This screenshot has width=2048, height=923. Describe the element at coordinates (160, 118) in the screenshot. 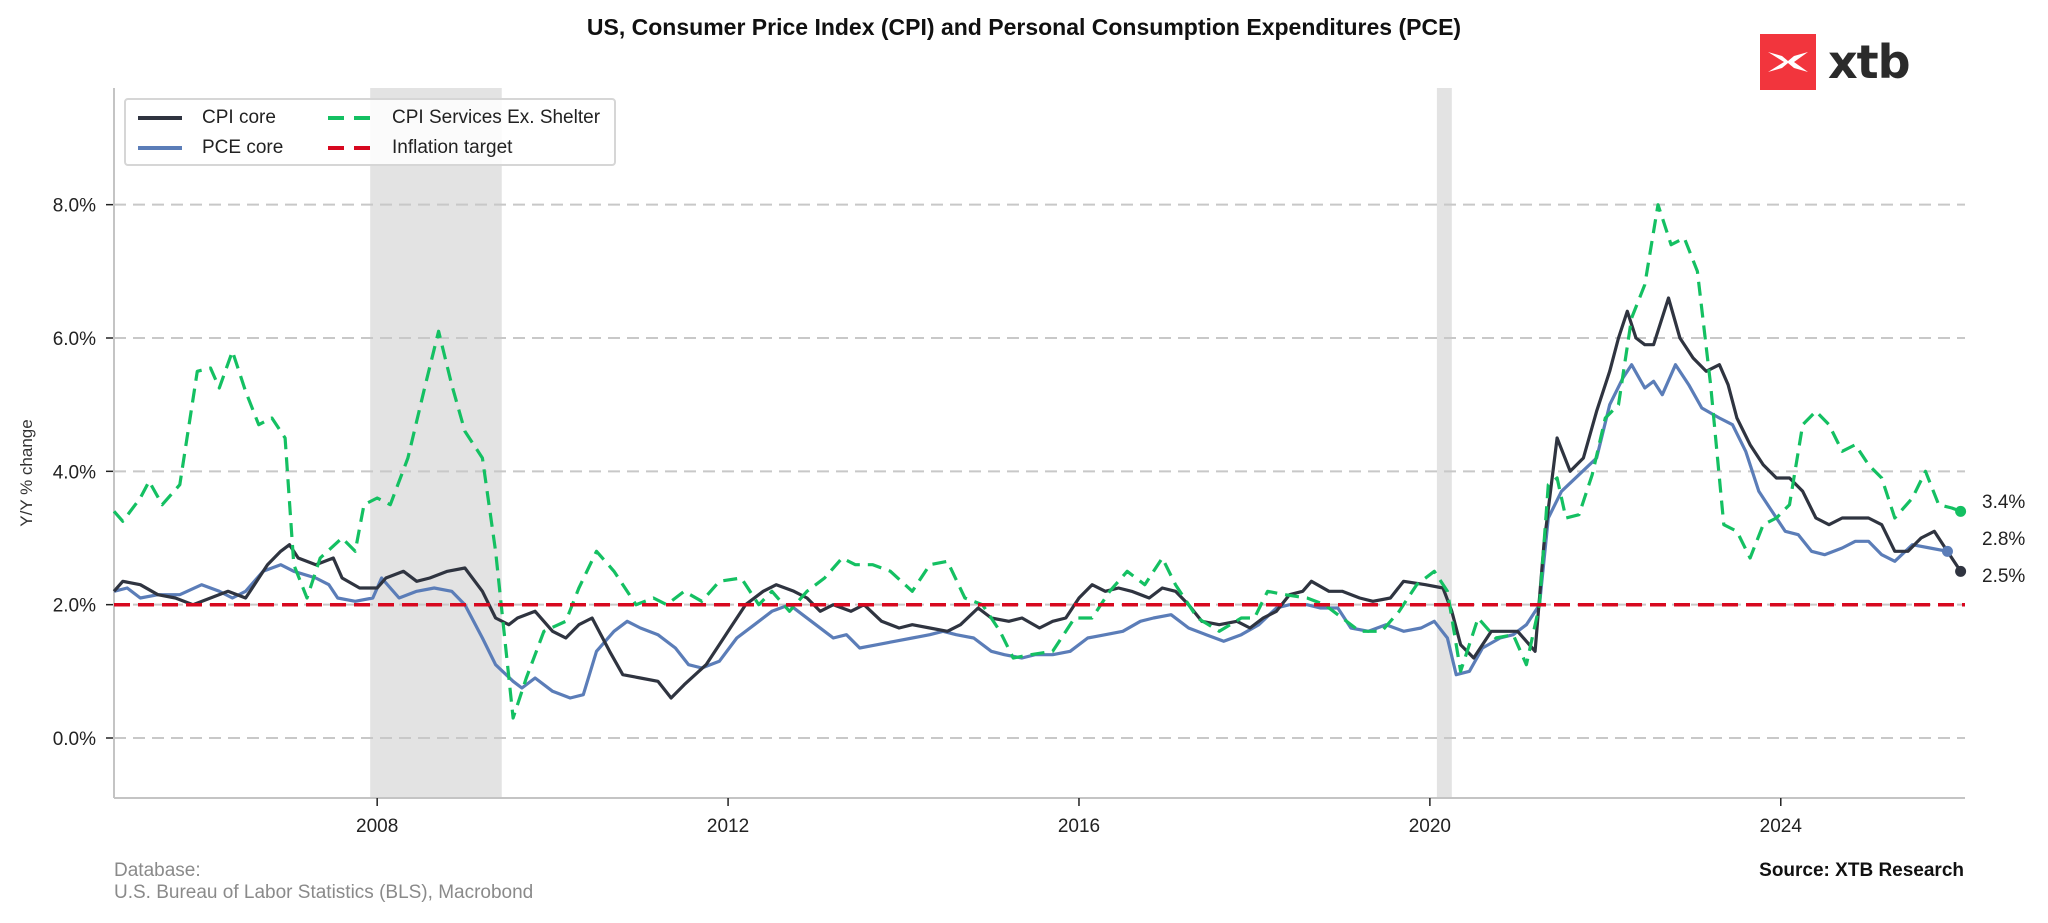

I see `legend-swatch-cpi-core` at that location.